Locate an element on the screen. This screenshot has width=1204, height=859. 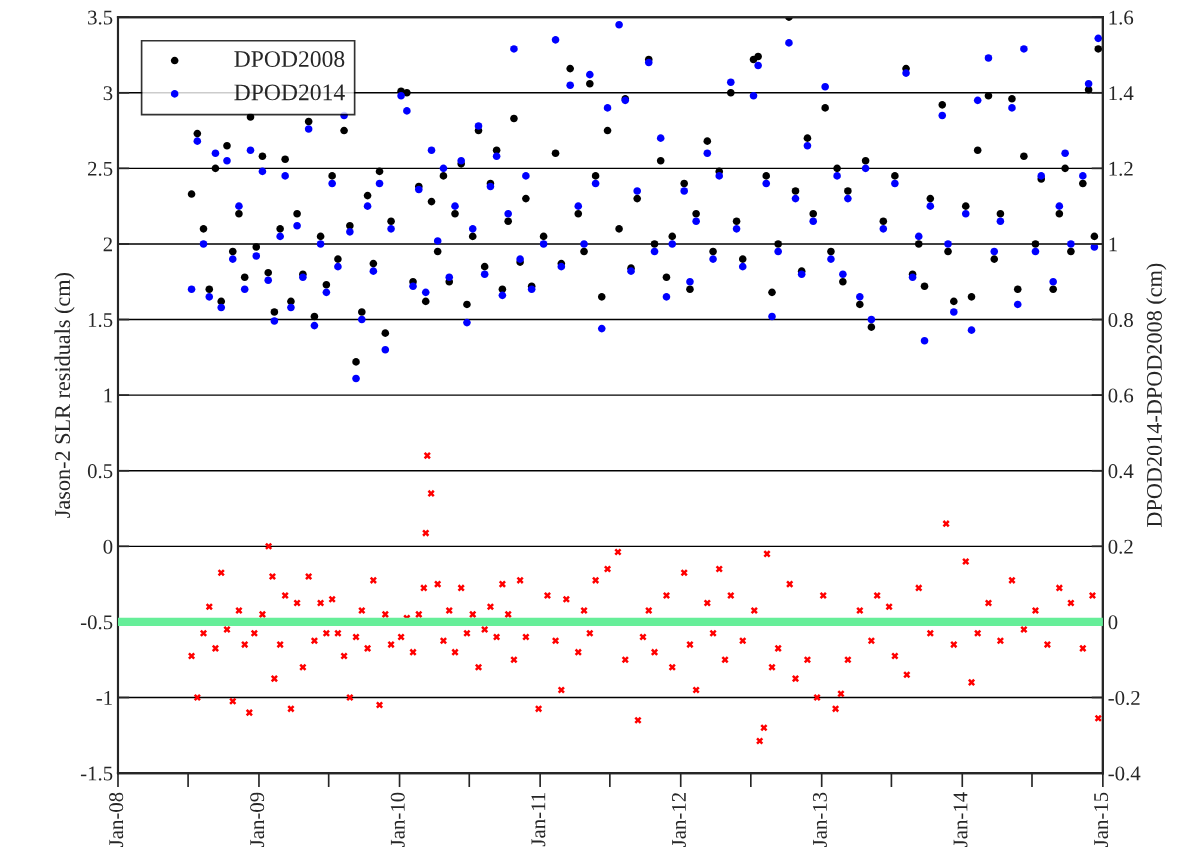
y2-tick-label: 1.2 is located at coordinates (1121, 168).